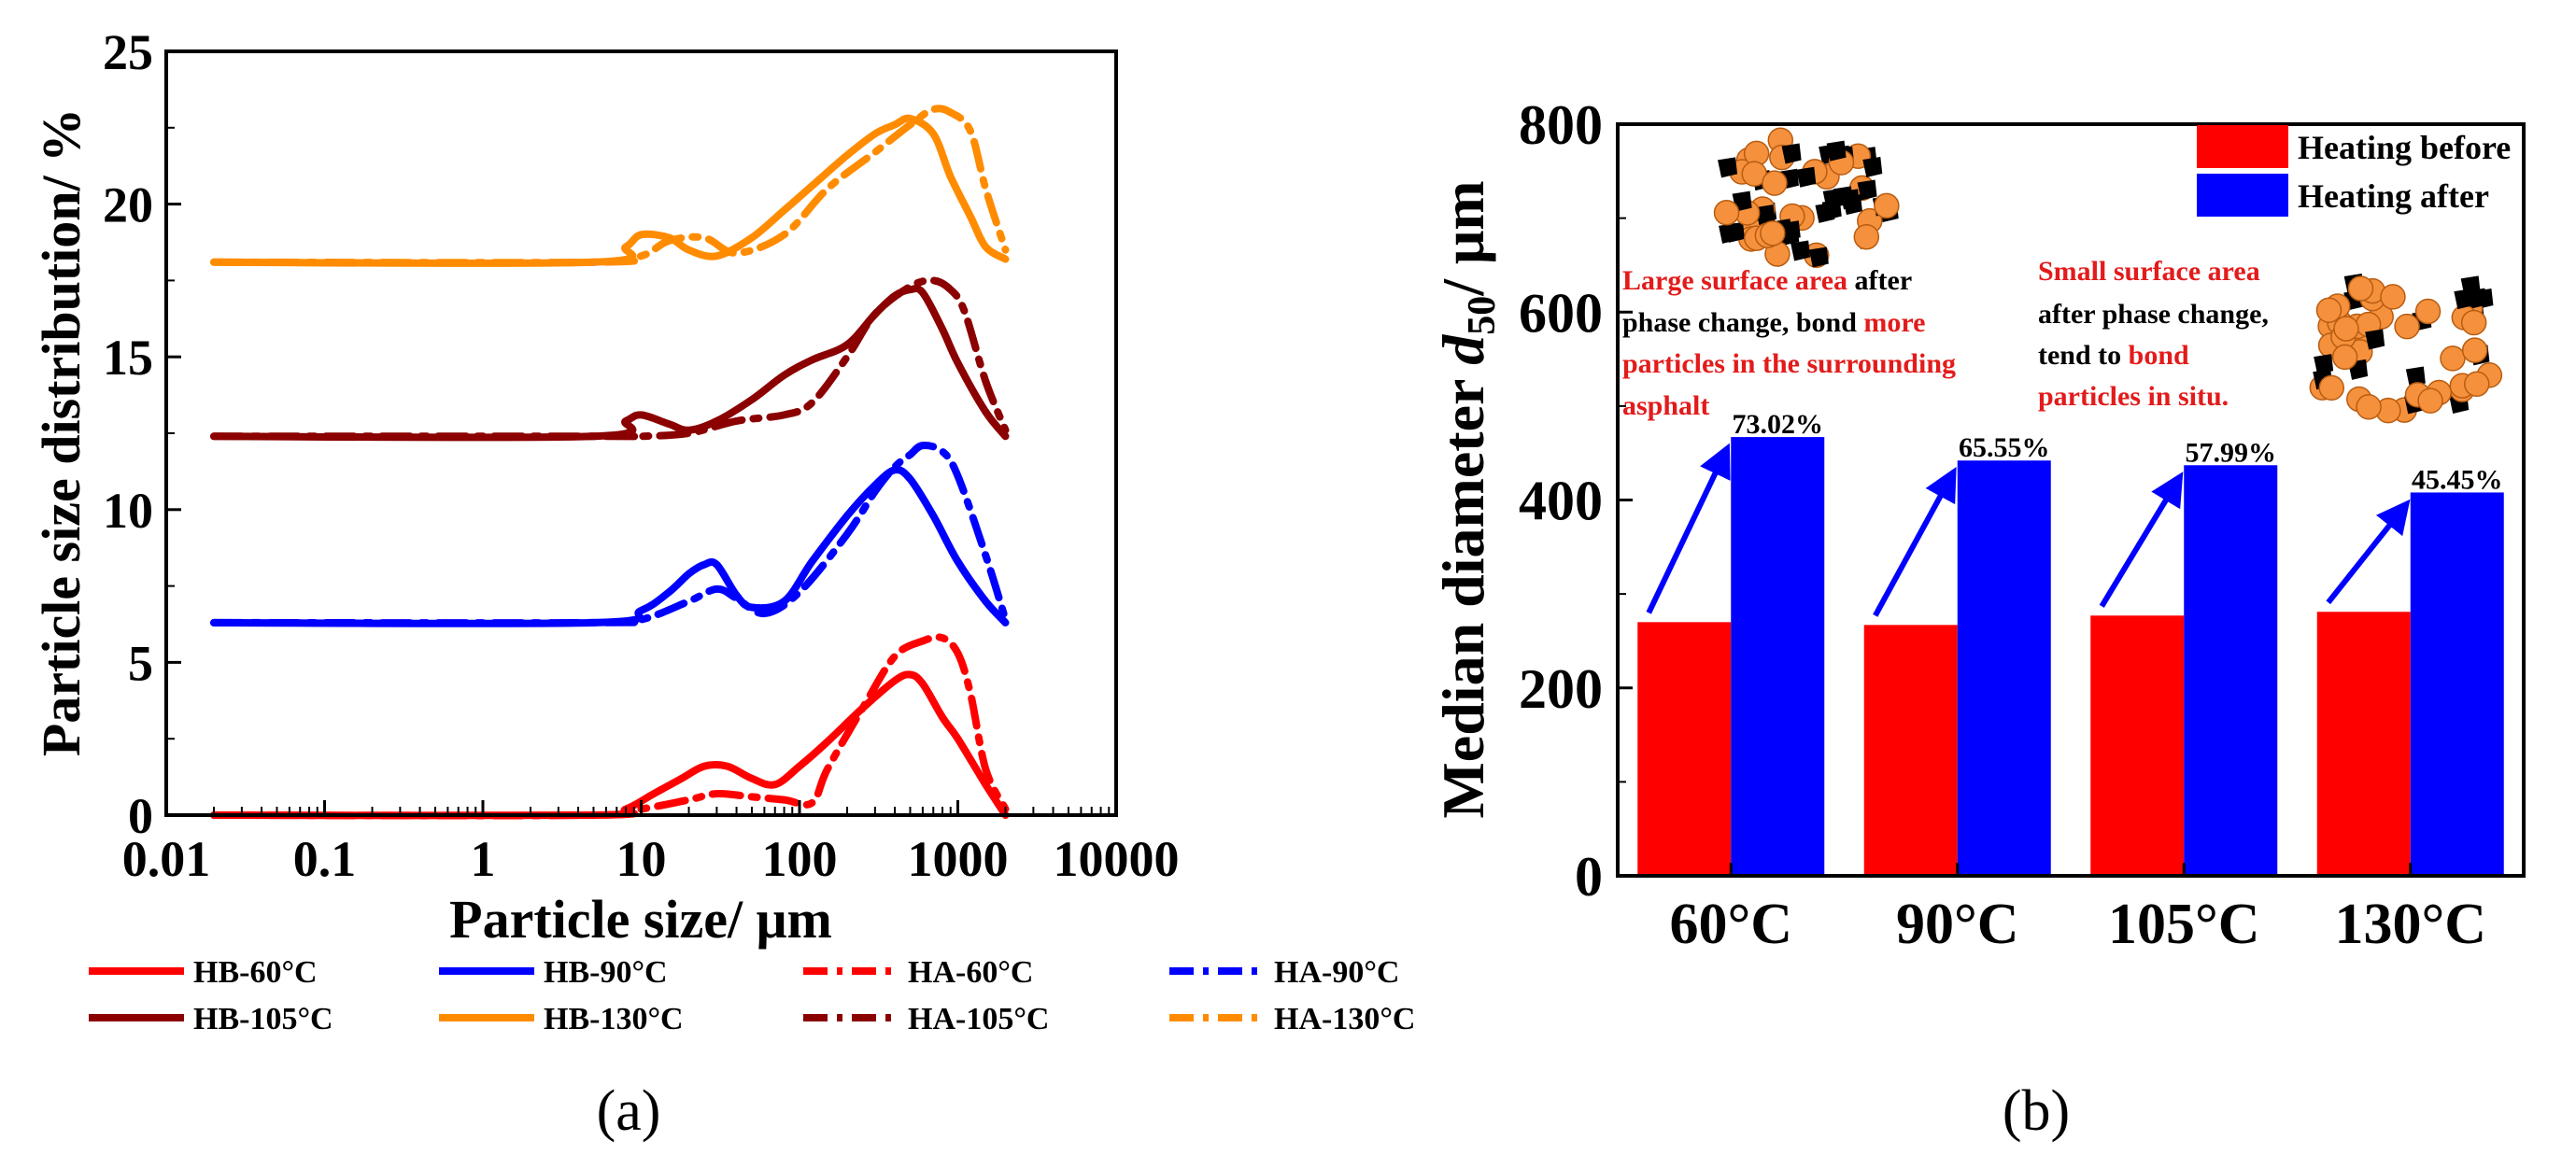 The width and height of the screenshot is (2576, 1155). I want to click on legend-label: HA-90°C, so click(1336, 972).